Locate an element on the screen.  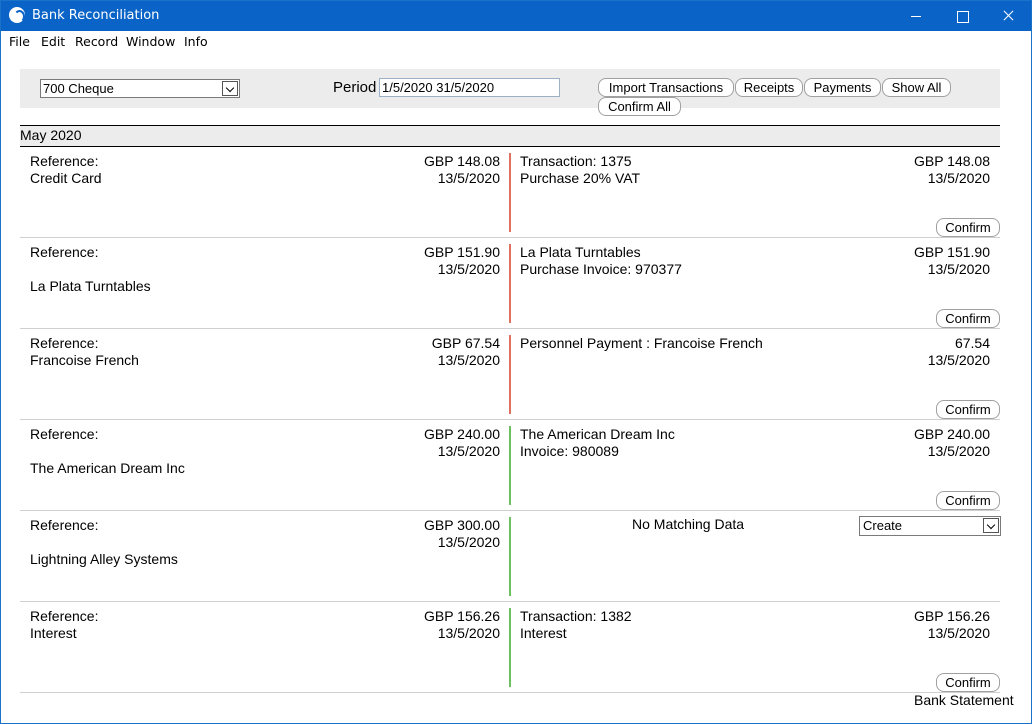
statement-amount: GBP 300.00 is located at coordinates (461, 525).